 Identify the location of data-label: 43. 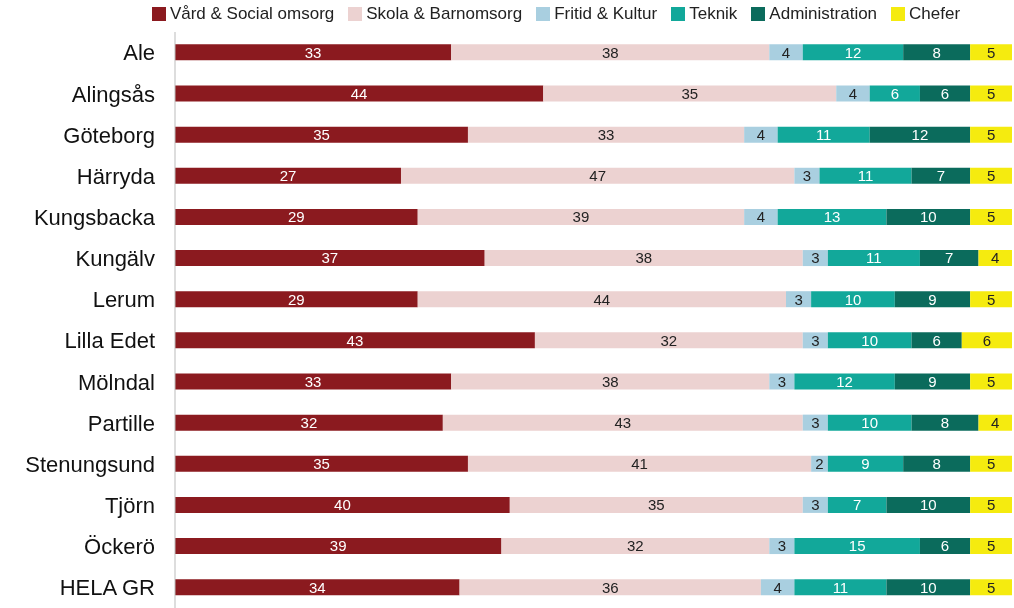
(623, 422).